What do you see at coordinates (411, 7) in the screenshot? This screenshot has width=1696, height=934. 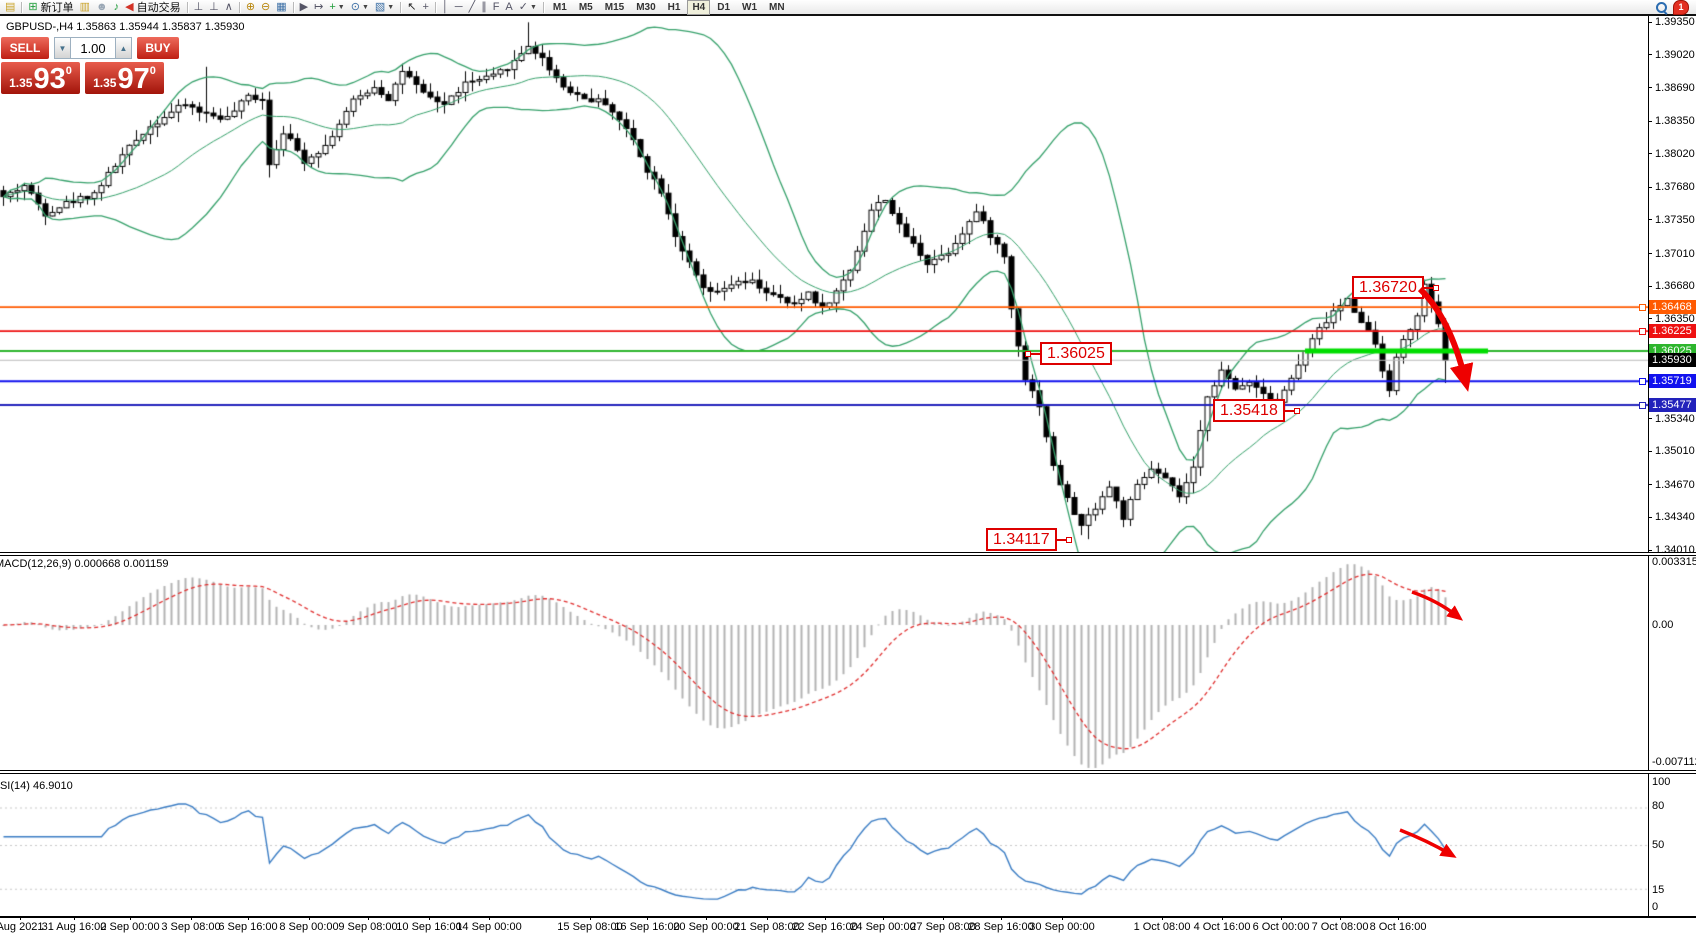 I see `cursor-icon: ↖` at bounding box center [411, 7].